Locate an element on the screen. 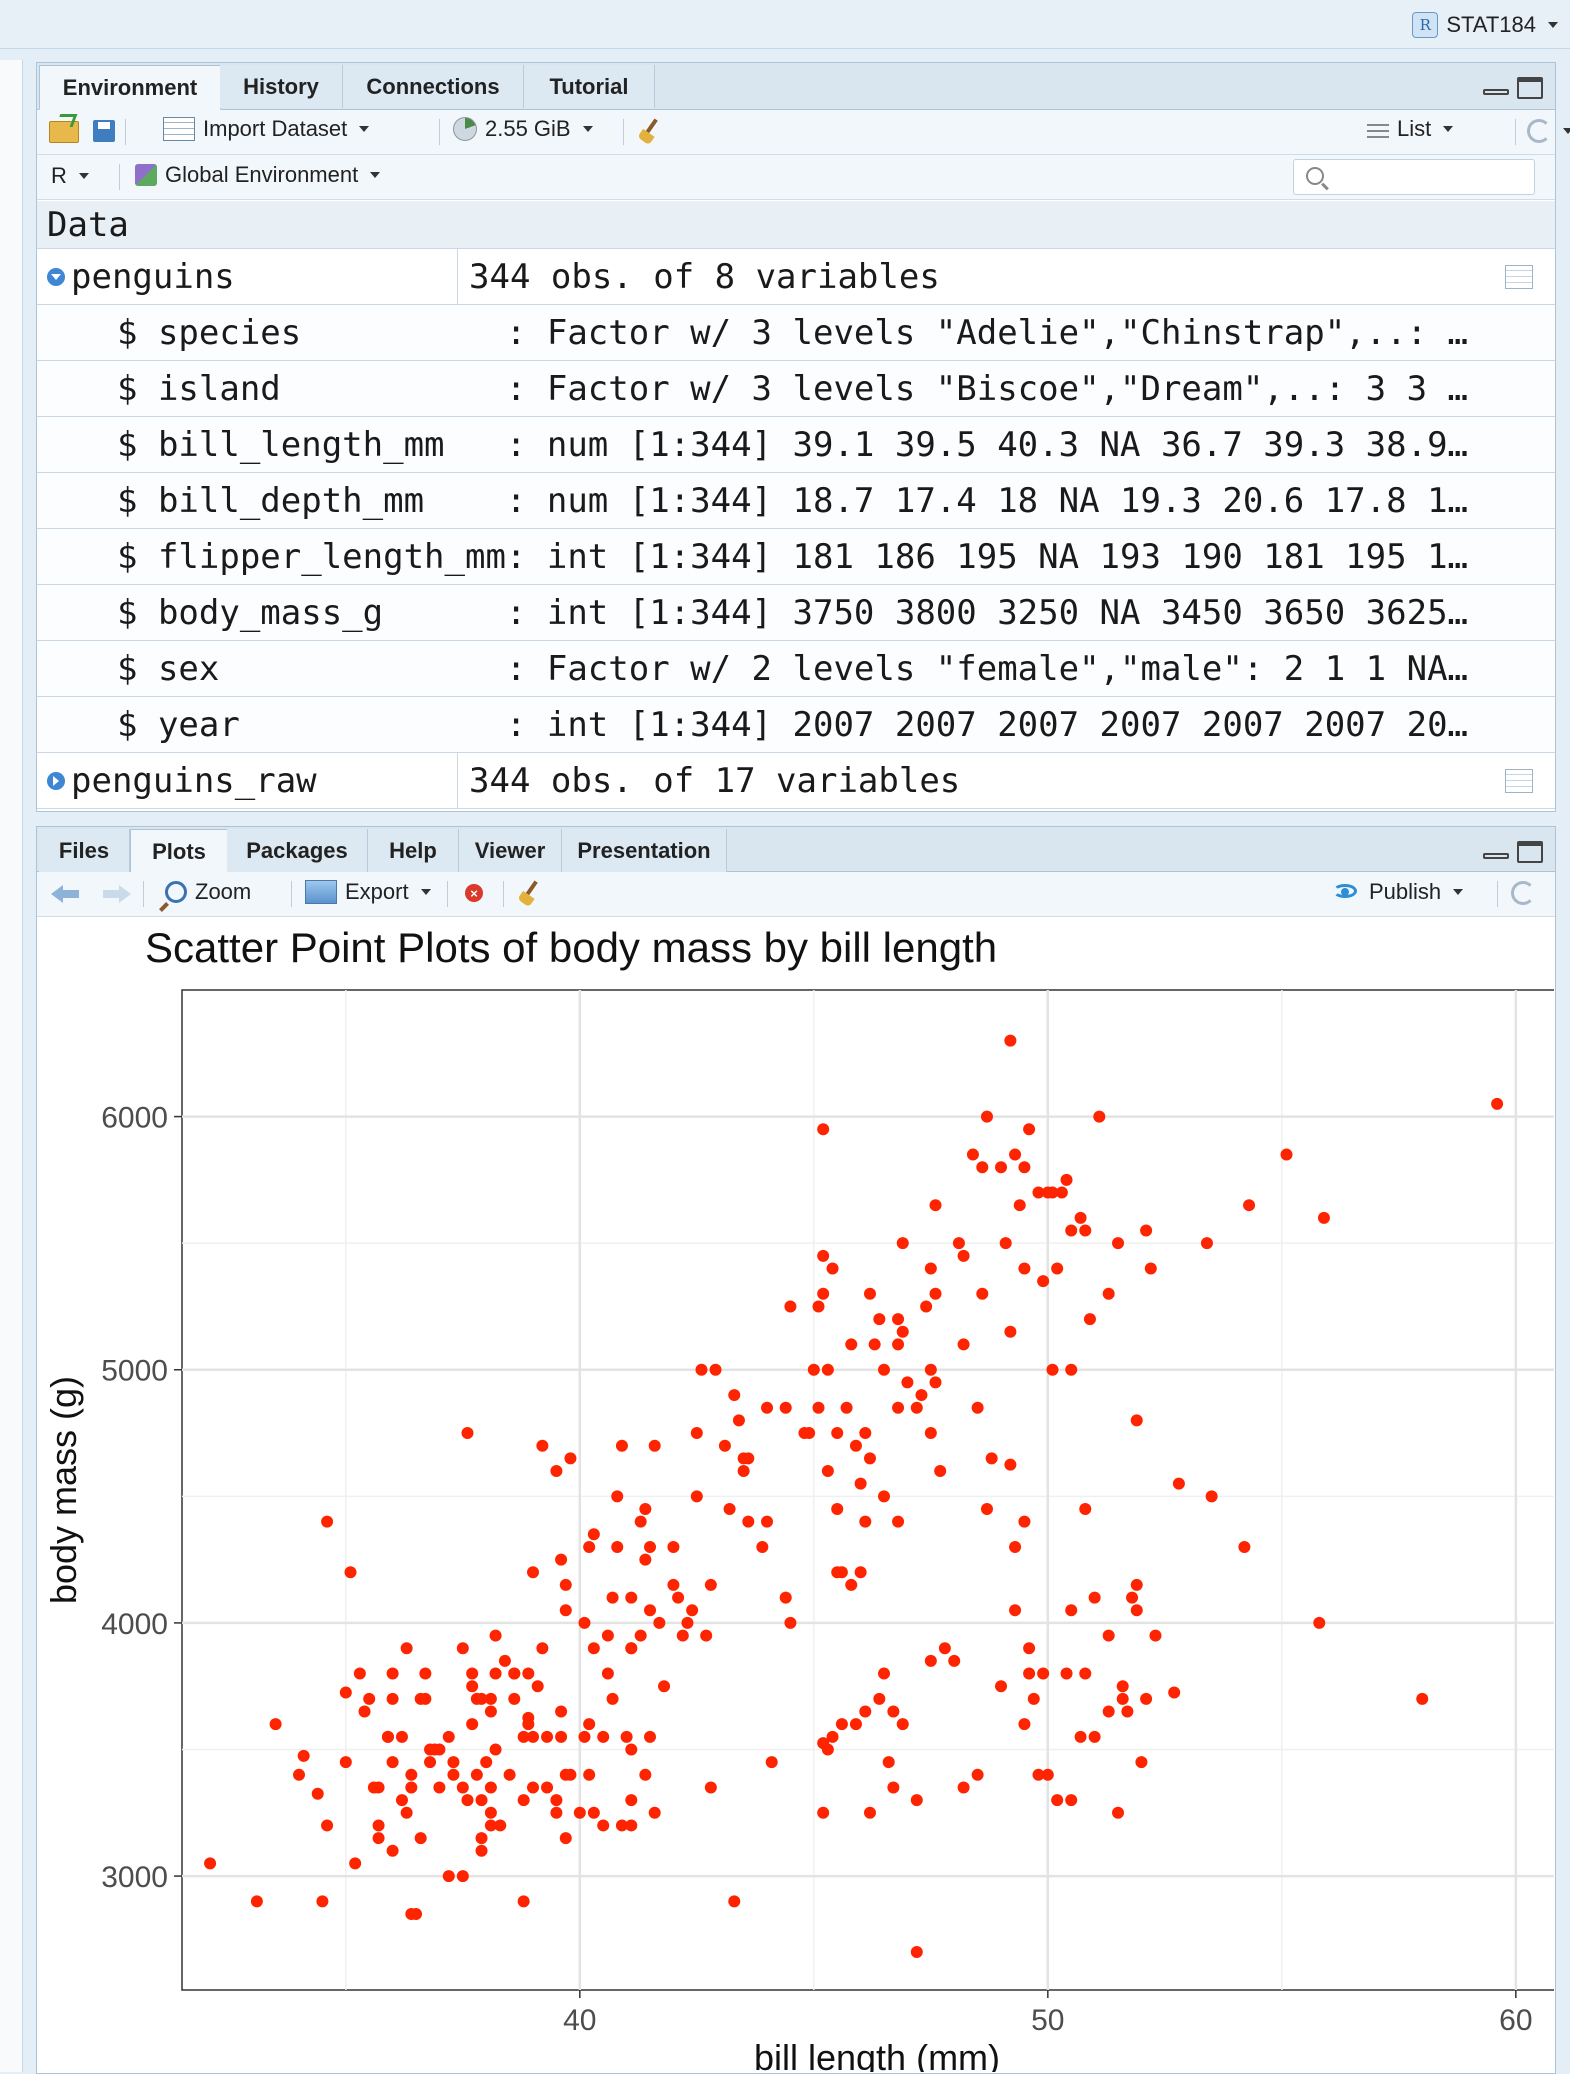 Image resolution: width=1570 pixels, height=2074 pixels. tab-files: Files is located at coordinates (84, 850).